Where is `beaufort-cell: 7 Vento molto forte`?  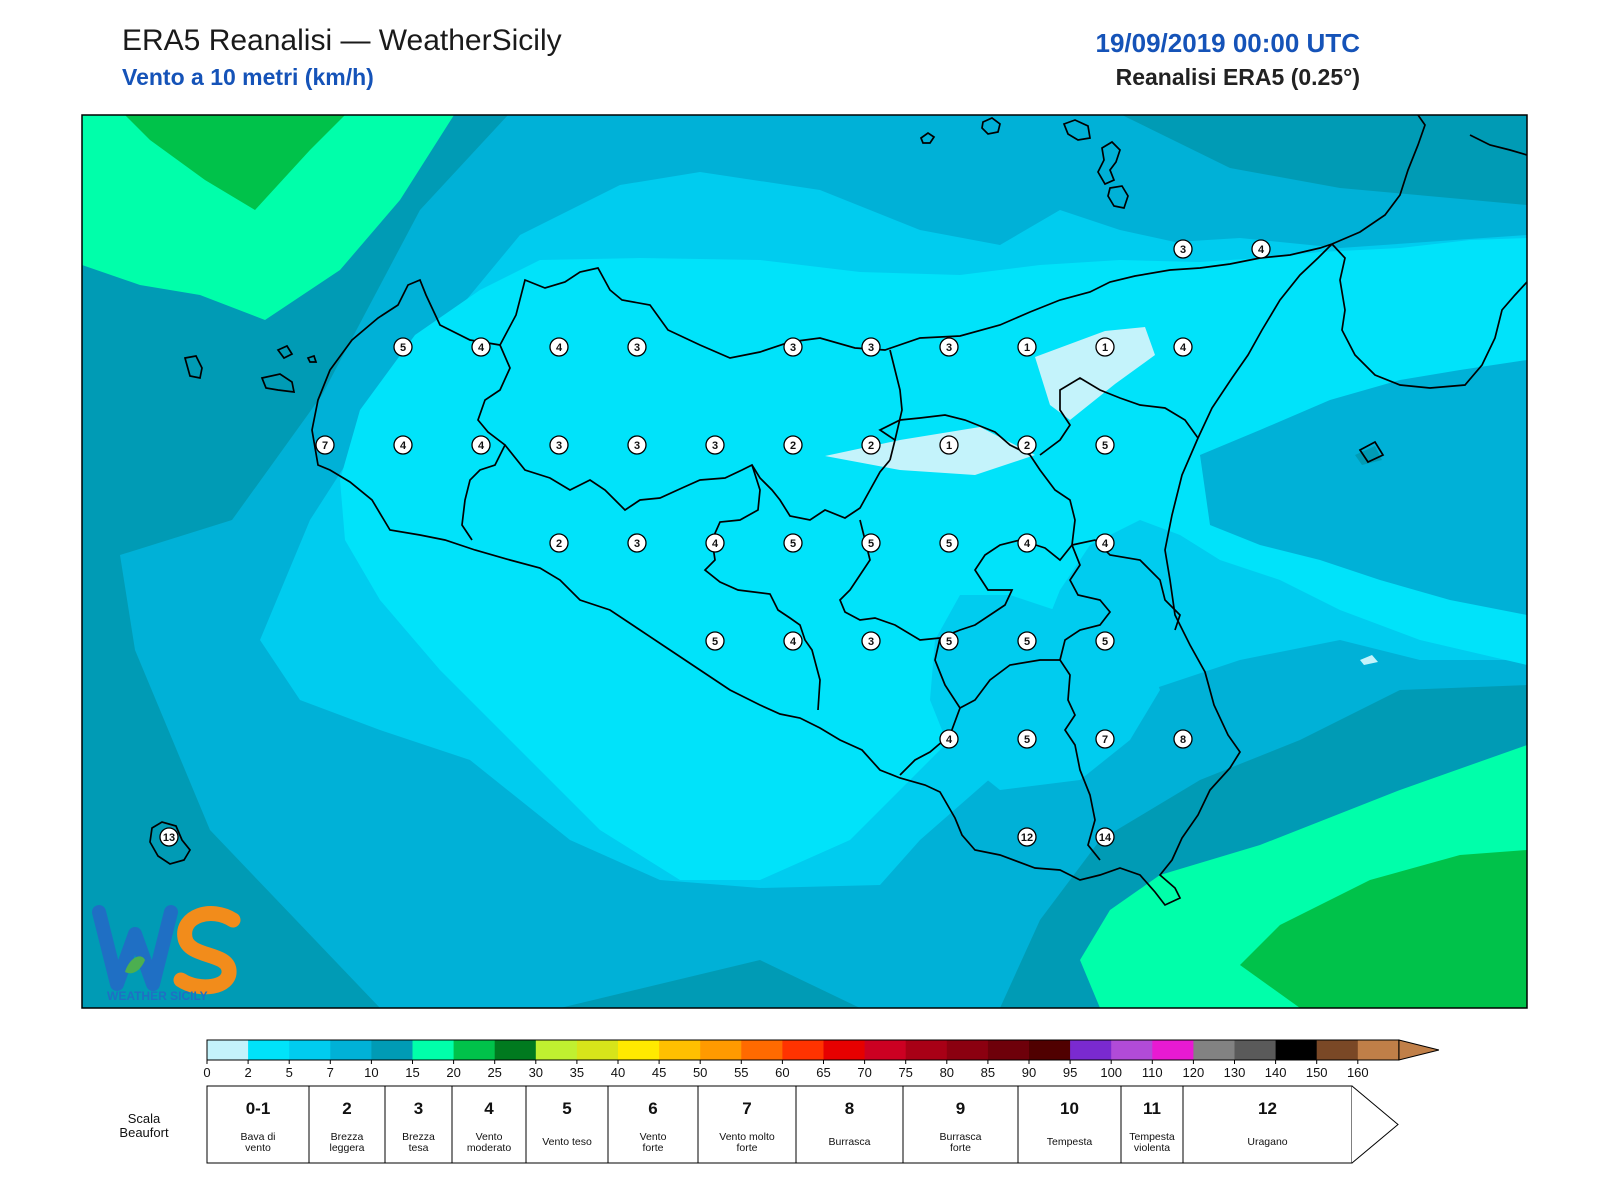
beaufort-cell: 7 Vento molto forte is located at coordinates (747, 1124).